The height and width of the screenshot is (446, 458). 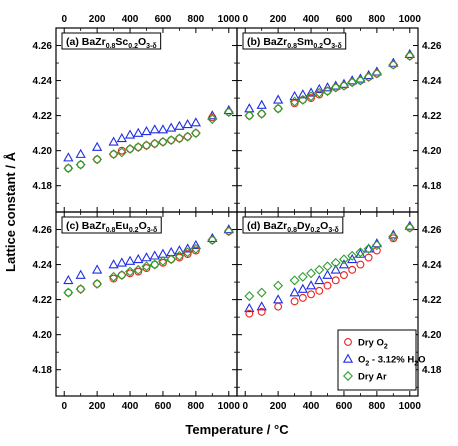 What do you see at coordinates (391, 361) in the screenshot?
I see `legend-label-wet_o2: O2 - 3.12% H2O` at bounding box center [391, 361].